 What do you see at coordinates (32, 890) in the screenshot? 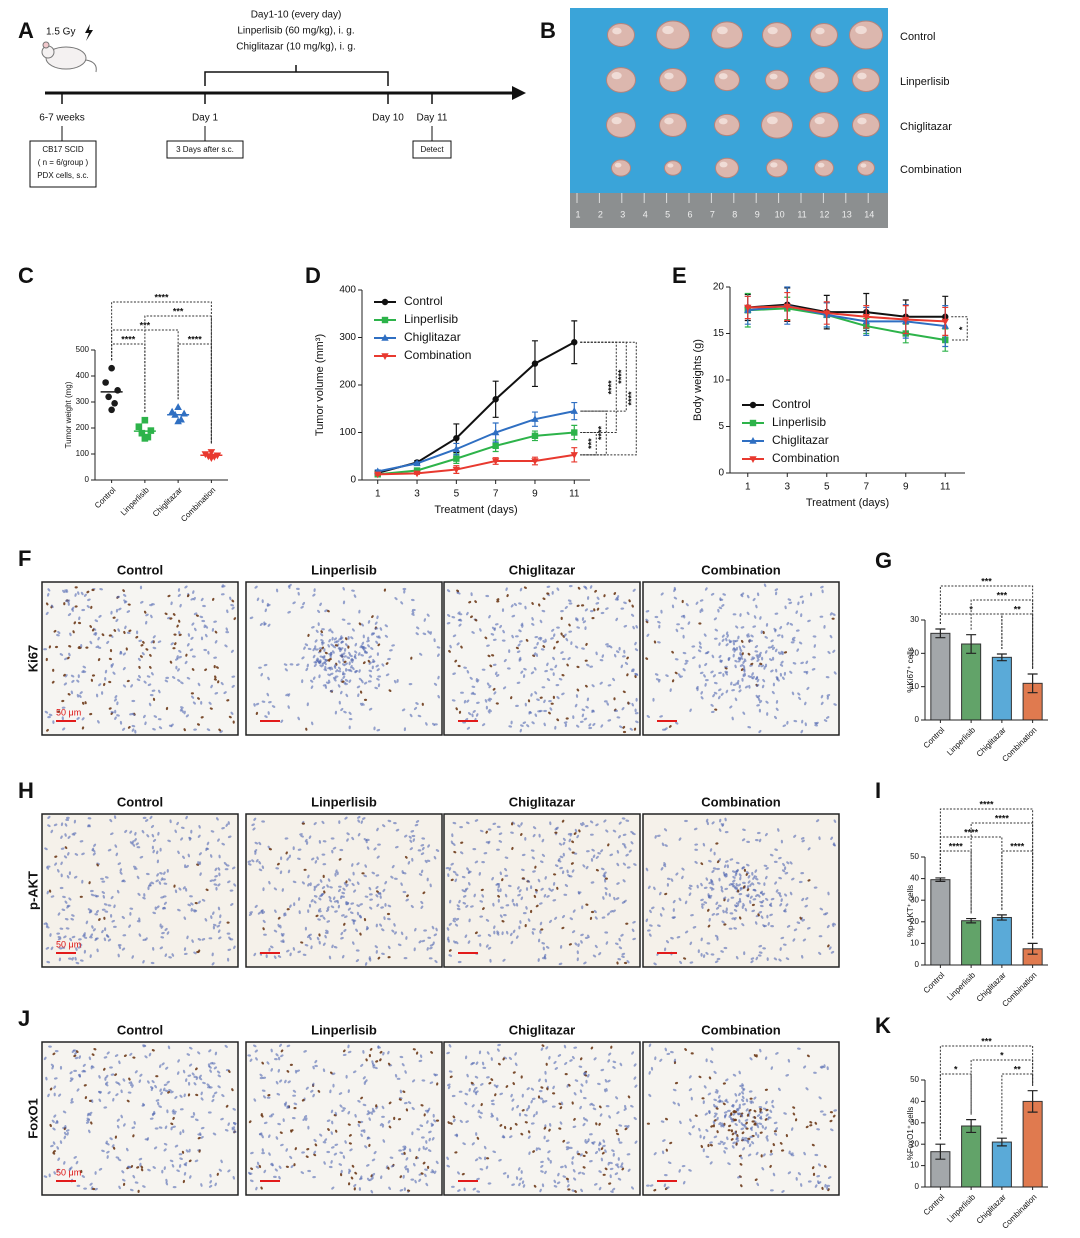
I see `stain-label: p-AKT` at bounding box center [32, 890].